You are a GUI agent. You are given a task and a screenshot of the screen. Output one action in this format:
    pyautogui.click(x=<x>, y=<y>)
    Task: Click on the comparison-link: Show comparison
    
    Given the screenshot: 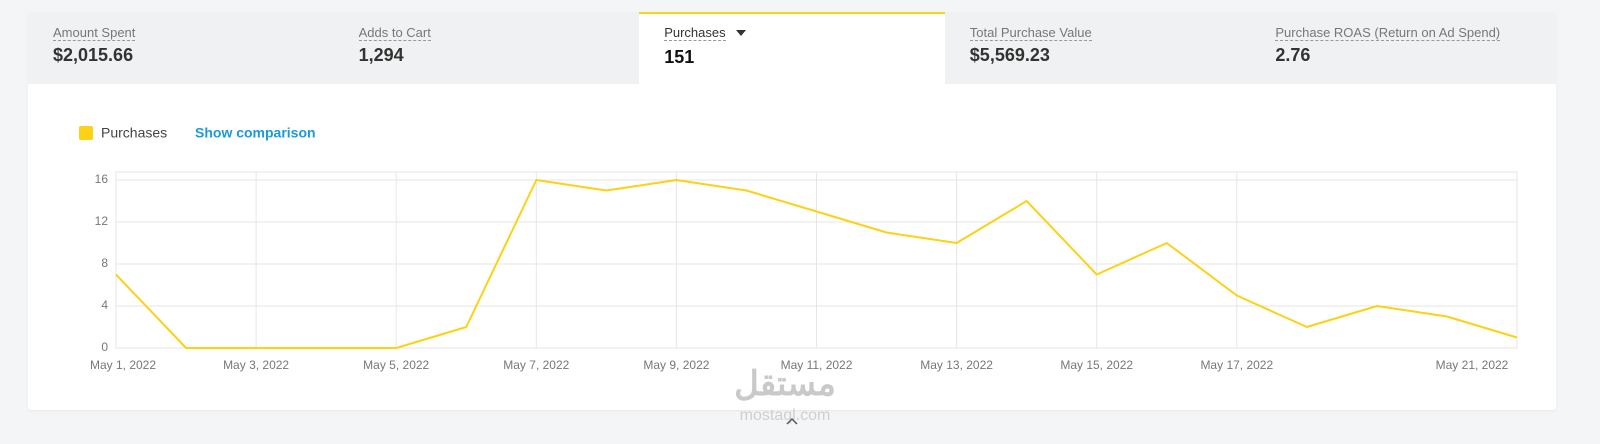 What is the action you would take?
    pyautogui.click(x=255, y=133)
    